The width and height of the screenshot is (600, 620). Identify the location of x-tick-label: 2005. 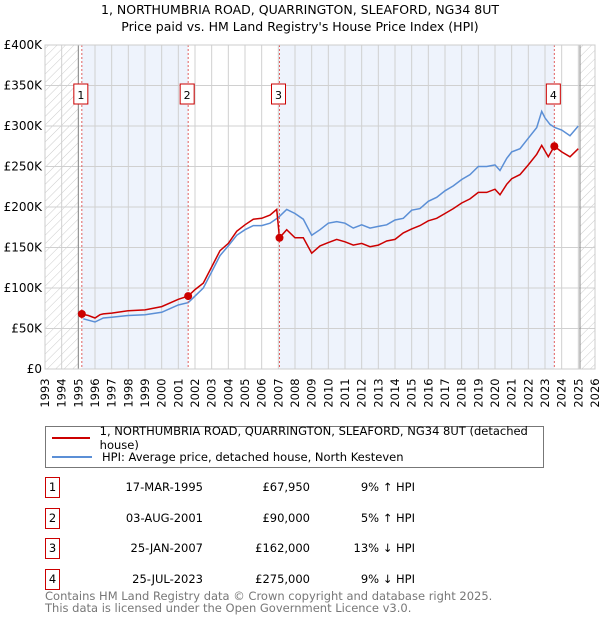
(245, 392).